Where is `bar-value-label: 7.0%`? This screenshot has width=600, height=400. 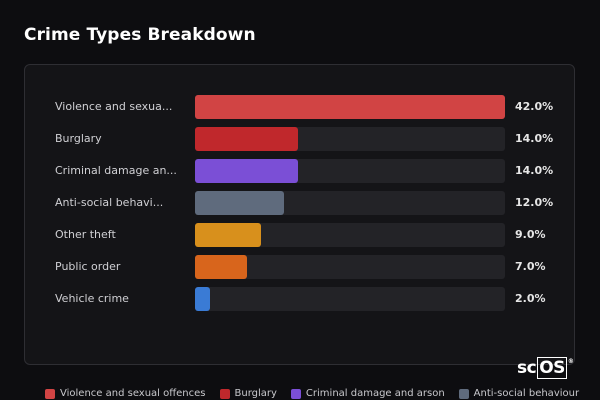
bar-value-label: 7.0% is located at coordinates (530, 266).